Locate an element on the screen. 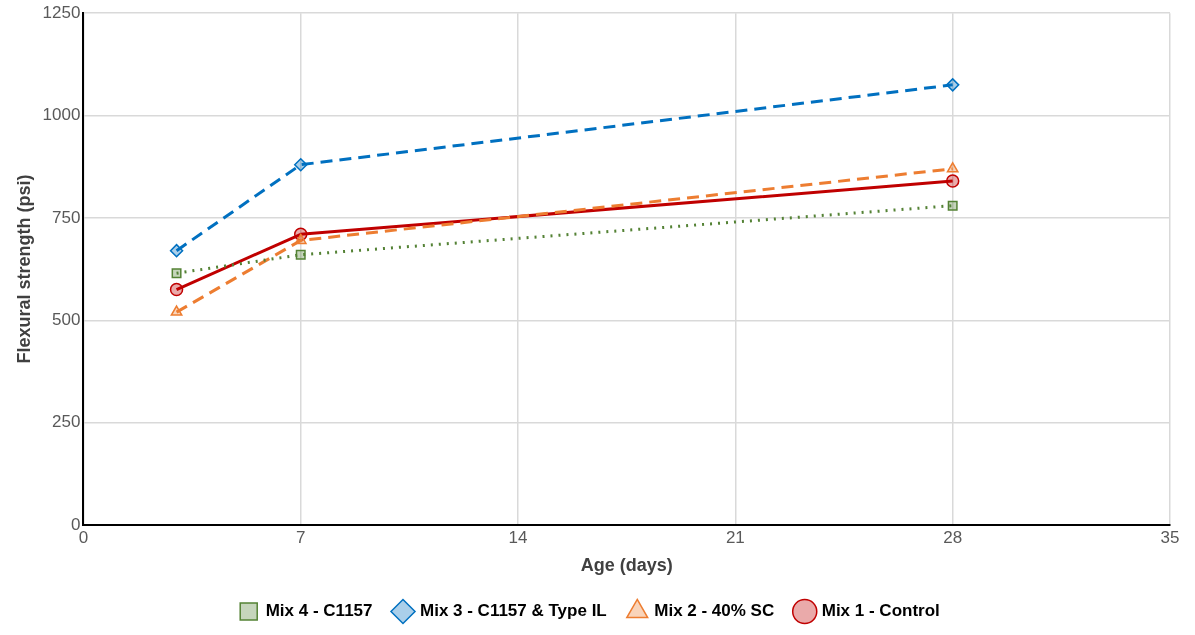 The image size is (1195, 635). legend-label: Mix 4 - C1157 is located at coordinates (319, 611).